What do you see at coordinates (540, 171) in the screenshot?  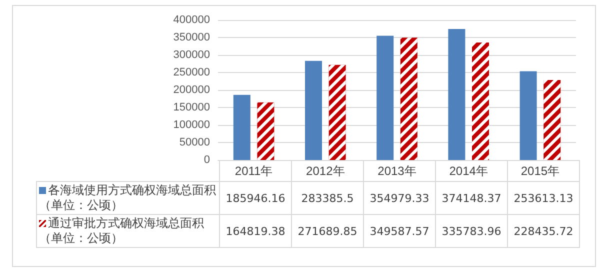 I see `x-tick-label: 2015年` at bounding box center [540, 171].